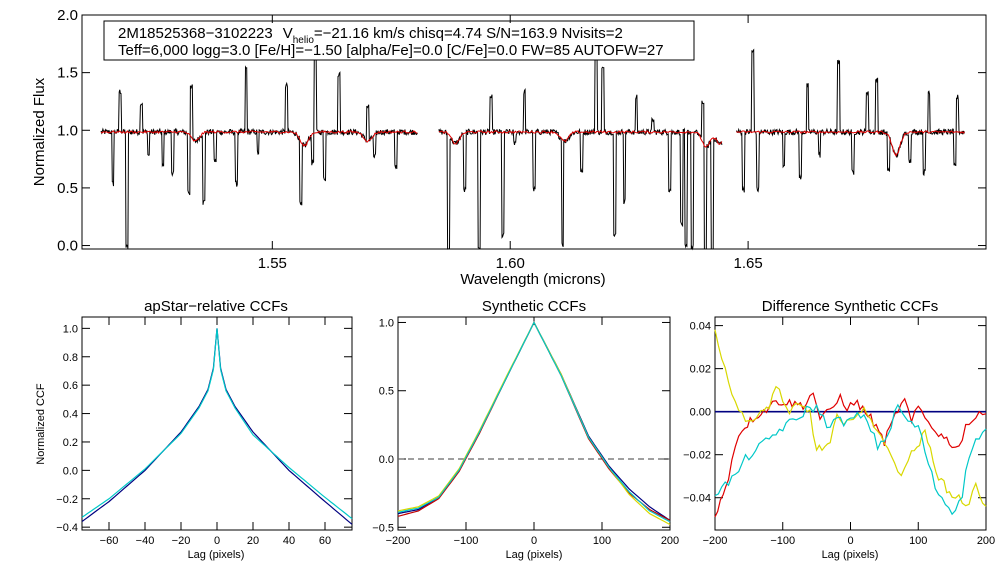  Describe the element at coordinates (70, 471) in the screenshot. I see `apstar-ccf-ytick-label: 0.0` at that location.